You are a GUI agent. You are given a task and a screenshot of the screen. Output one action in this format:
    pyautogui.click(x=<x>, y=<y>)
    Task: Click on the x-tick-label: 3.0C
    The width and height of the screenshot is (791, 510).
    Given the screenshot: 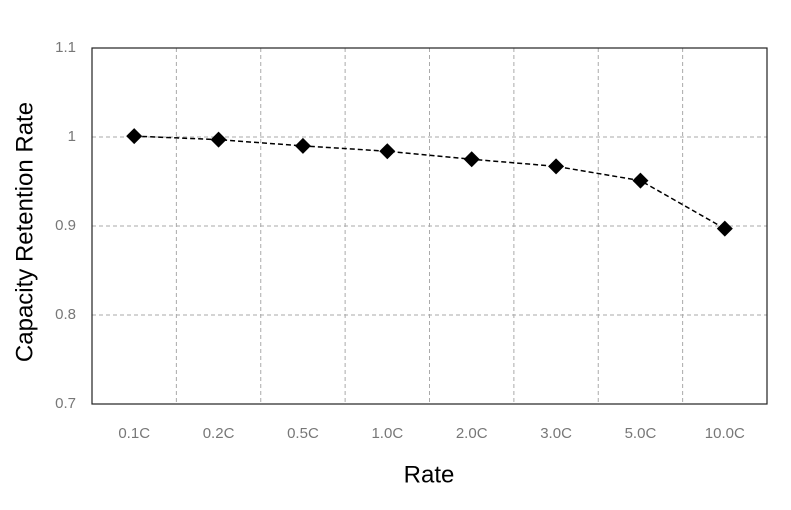 What is the action you would take?
    pyautogui.click(x=556, y=433)
    